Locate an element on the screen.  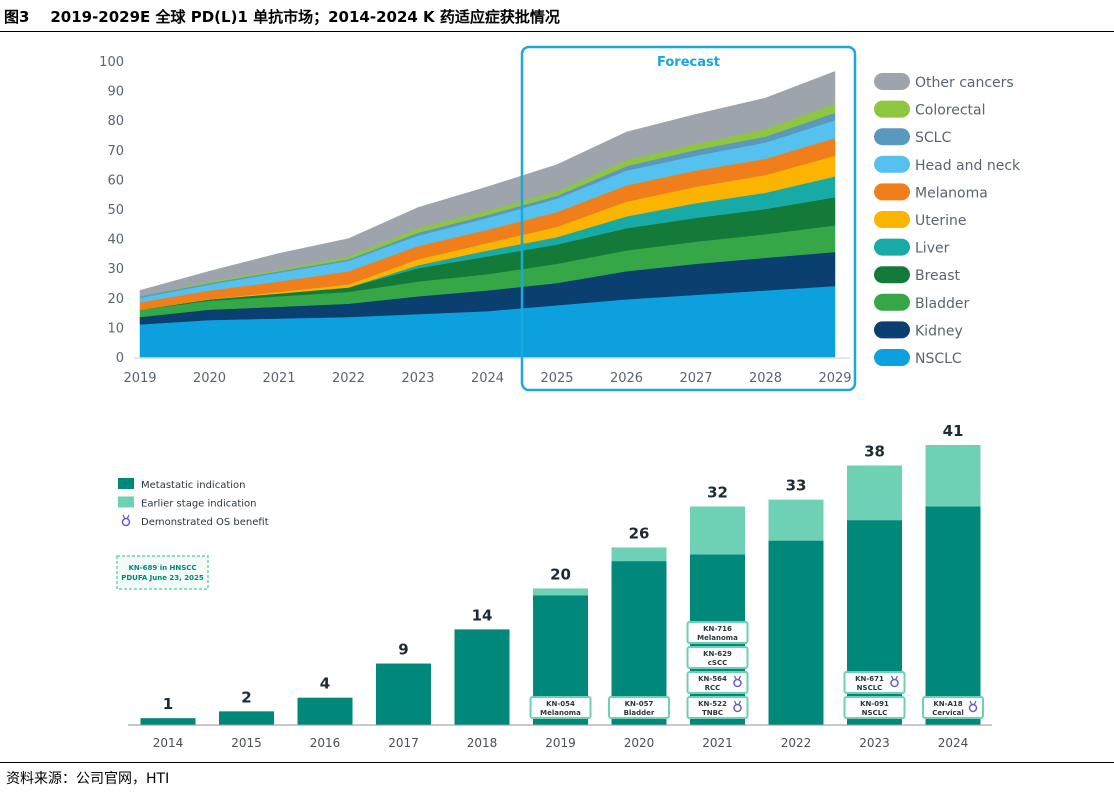
x-tick-label: 2029 is located at coordinates (834, 378).